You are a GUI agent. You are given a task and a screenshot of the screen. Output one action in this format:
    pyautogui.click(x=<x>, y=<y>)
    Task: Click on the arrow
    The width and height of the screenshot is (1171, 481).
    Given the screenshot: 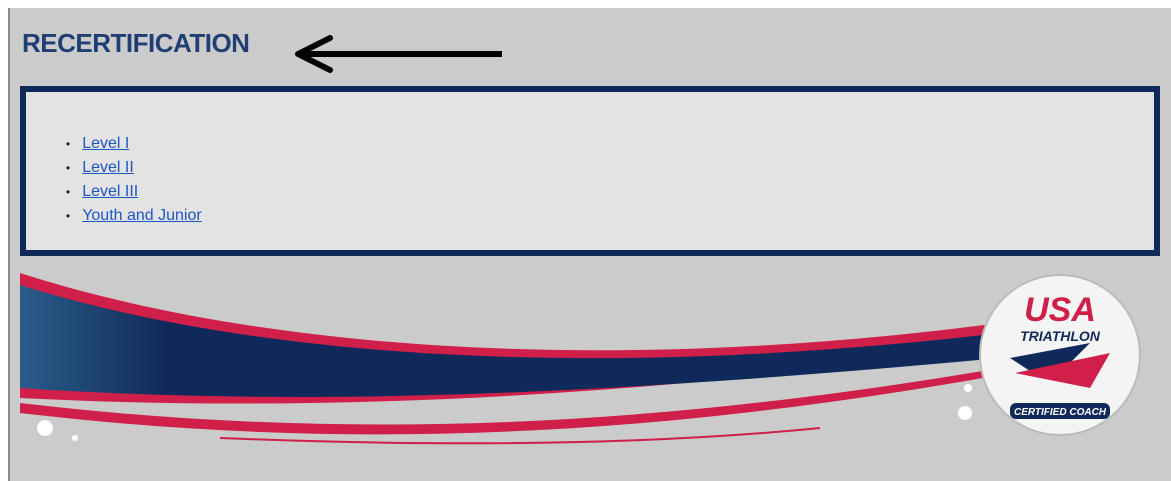 What is the action you would take?
    pyautogui.click(x=398, y=54)
    